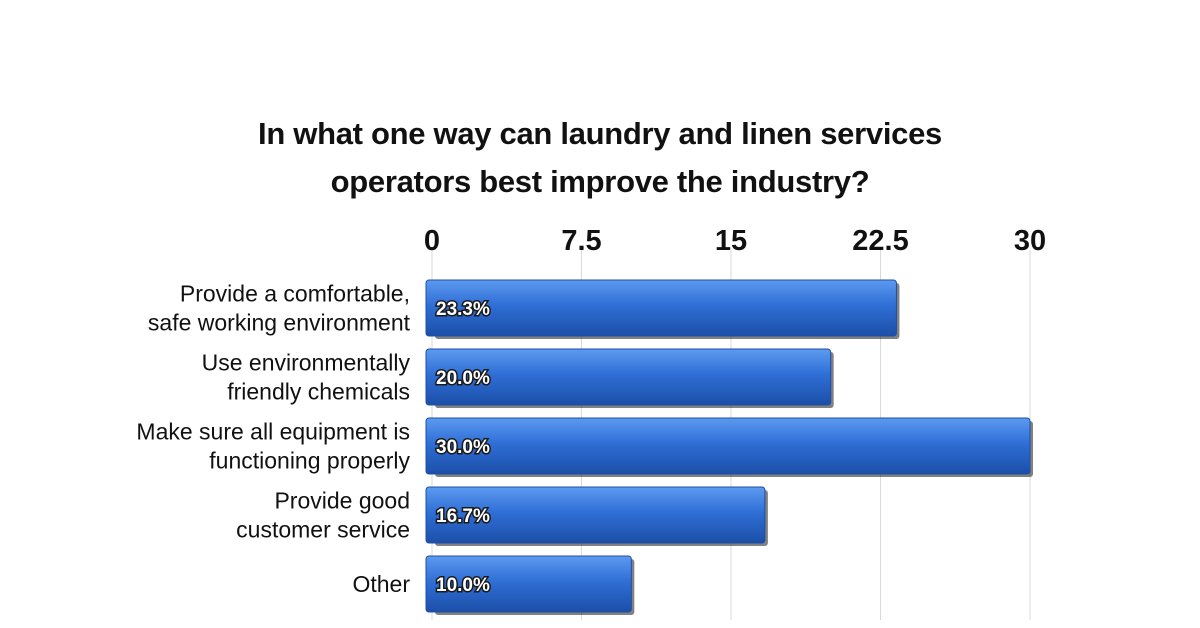 The width and height of the screenshot is (1200, 628). What do you see at coordinates (463, 309) in the screenshot?
I see `data-label: 23.3%` at bounding box center [463, 309].